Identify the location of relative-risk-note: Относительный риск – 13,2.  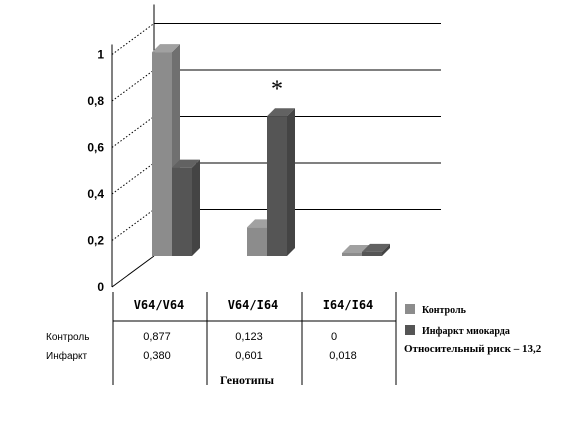
(473, 349).